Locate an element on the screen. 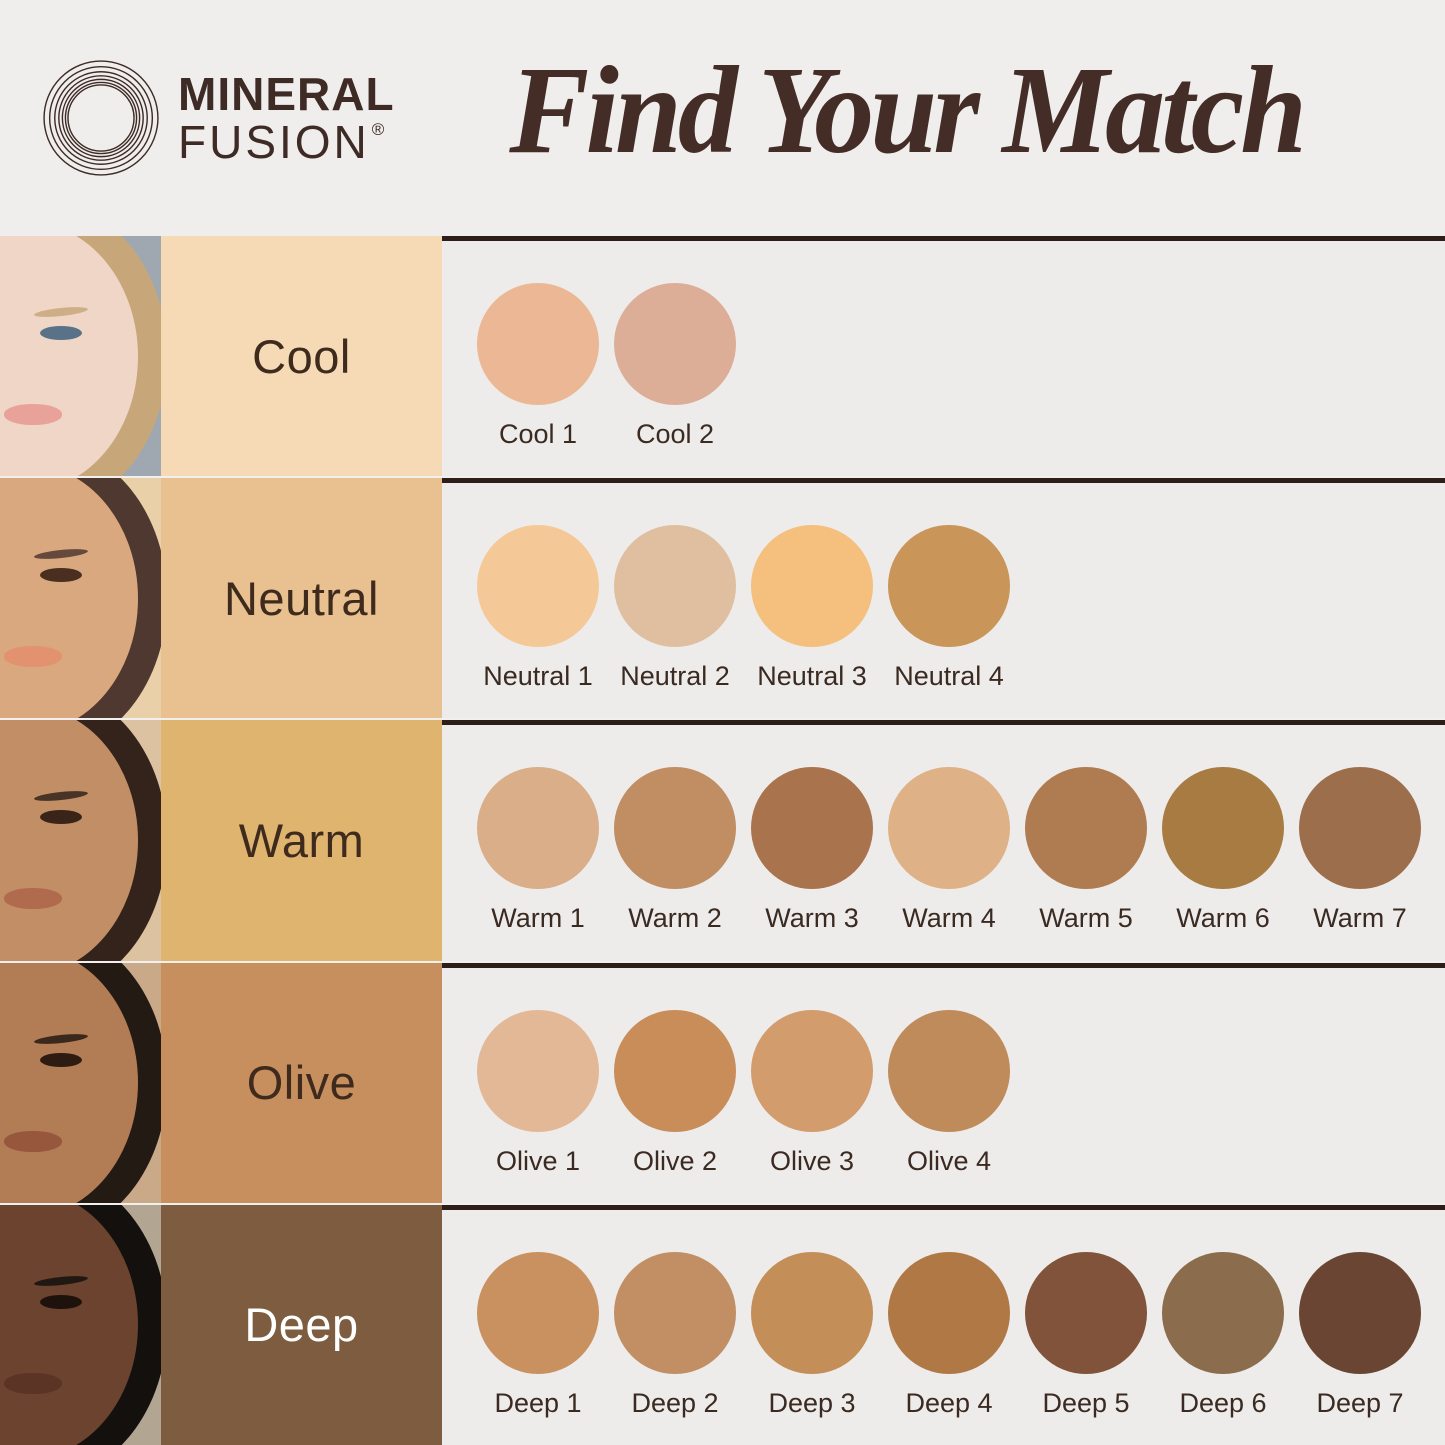 This screenshot has height=1445, width=1445. row-label-cool: Cool is located at coordinates (301, 356).